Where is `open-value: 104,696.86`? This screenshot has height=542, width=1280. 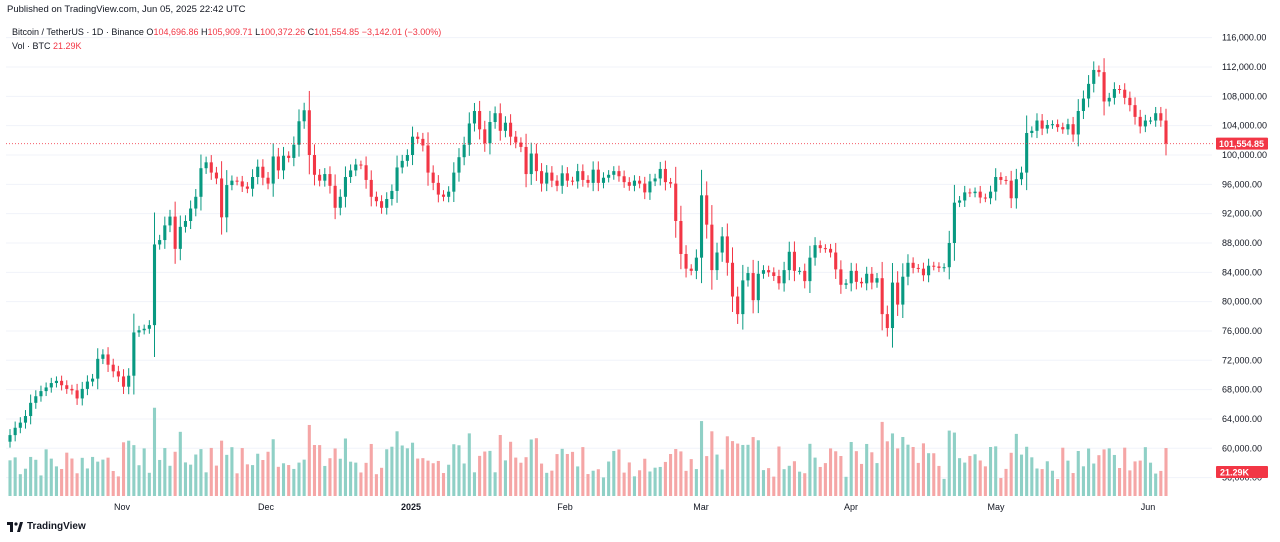 open-value: 104,696.86 is located at coordinates (176, 32).